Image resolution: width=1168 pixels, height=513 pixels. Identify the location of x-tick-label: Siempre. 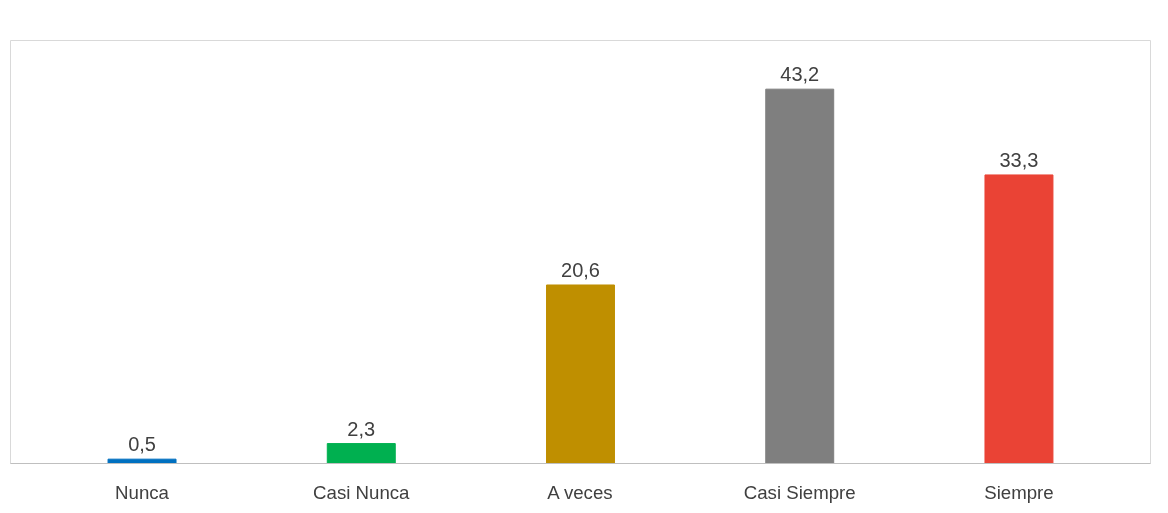
(1019, 492).